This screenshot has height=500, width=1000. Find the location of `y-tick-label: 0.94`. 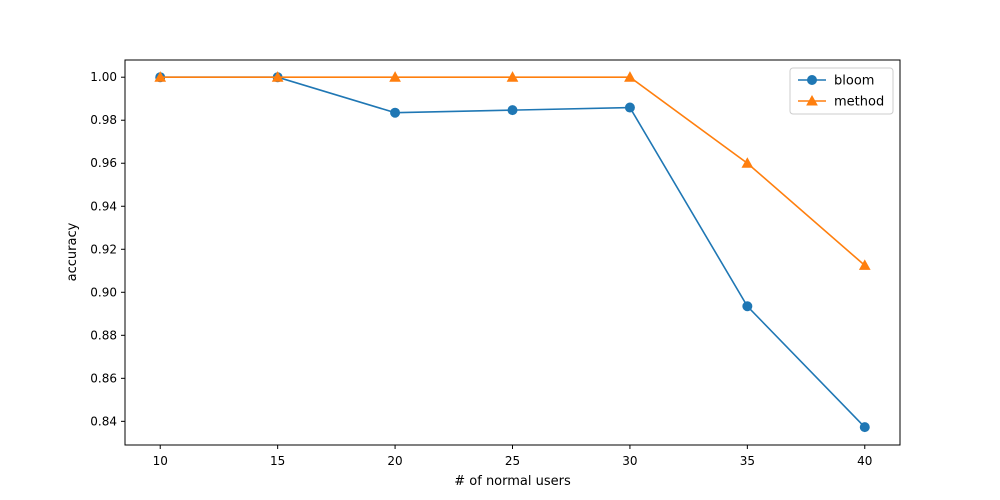

y-tick-label: 0.94 is located at coordinates (103, 206).